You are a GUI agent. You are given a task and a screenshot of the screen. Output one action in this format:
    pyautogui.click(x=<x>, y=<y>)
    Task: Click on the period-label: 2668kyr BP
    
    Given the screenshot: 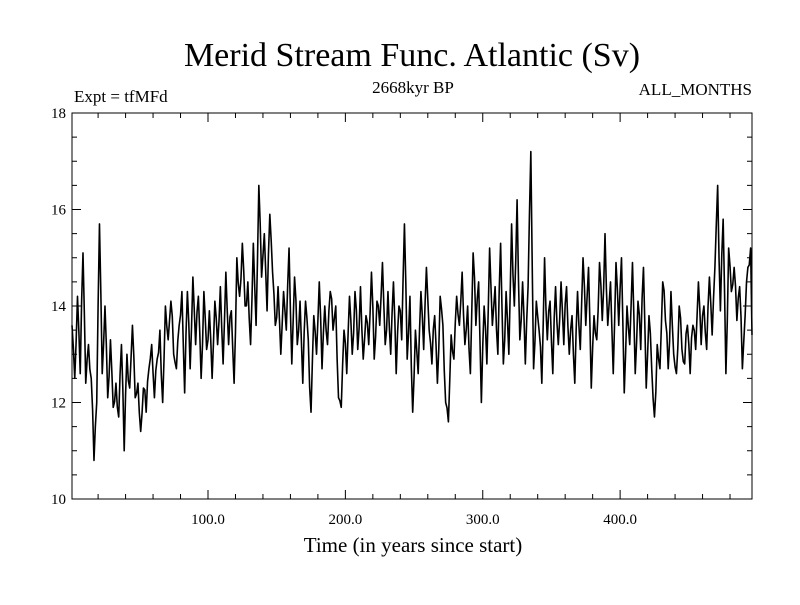 What is the action you would take?
    pyautogui.click(x=413, y=87)
    